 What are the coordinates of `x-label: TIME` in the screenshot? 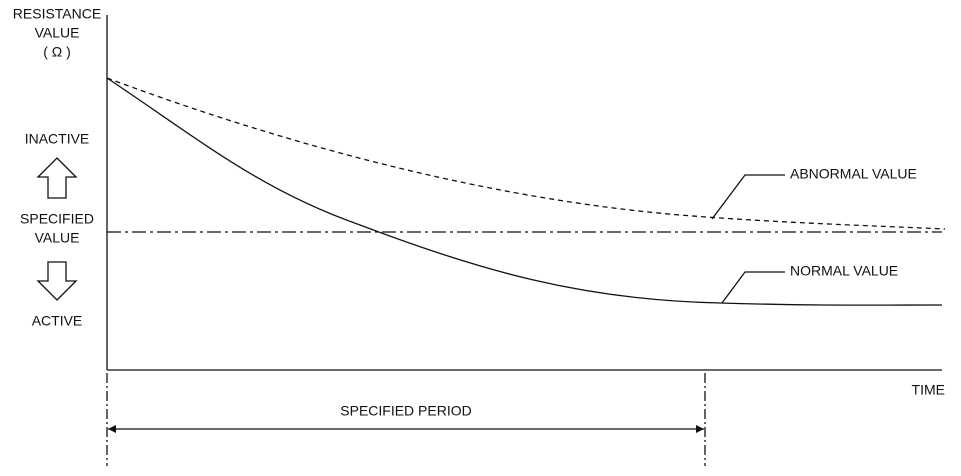 It's located at (928, 390).